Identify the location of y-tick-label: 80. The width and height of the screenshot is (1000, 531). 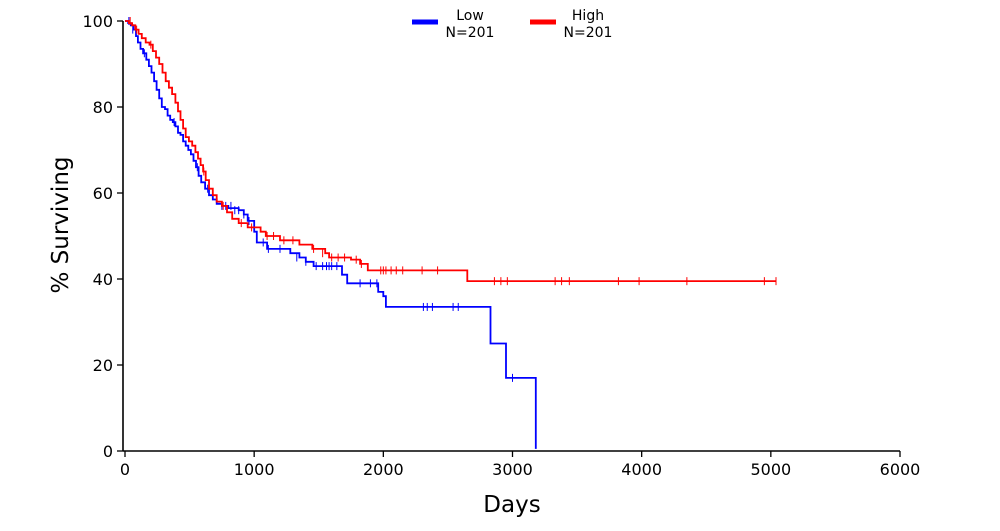
(103, 107).